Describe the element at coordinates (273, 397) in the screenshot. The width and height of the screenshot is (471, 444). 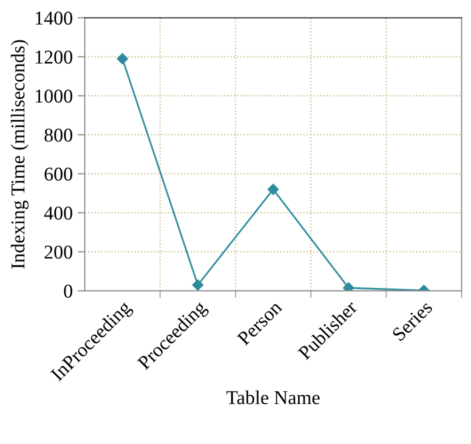
I see `x-axis-title: Table Name` at that location.